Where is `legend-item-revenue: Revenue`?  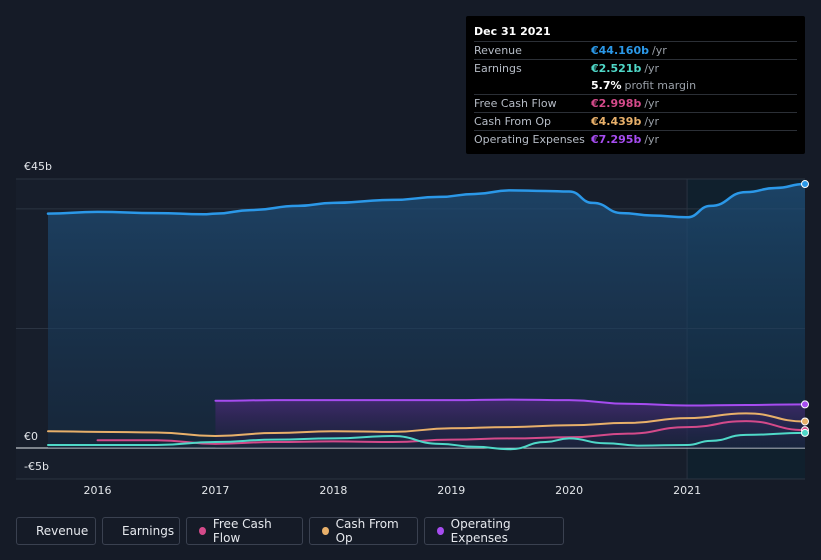 legend-item-revenue: Revenue is located at coordinates (56, 531).